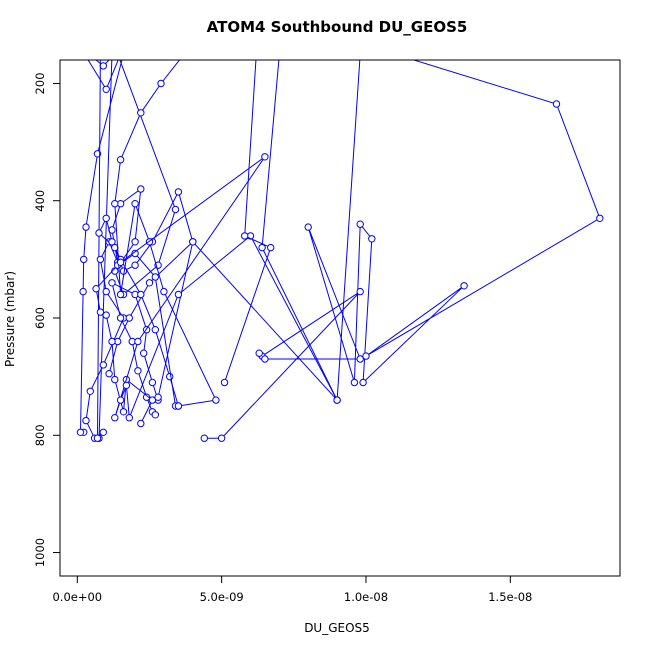 This screenshot has height=650, width=650. What do you see at coordinates (77, 597) in the screenshot?
I see `x-tick-label: 0.0e+00` at bounding box center [77, 597].